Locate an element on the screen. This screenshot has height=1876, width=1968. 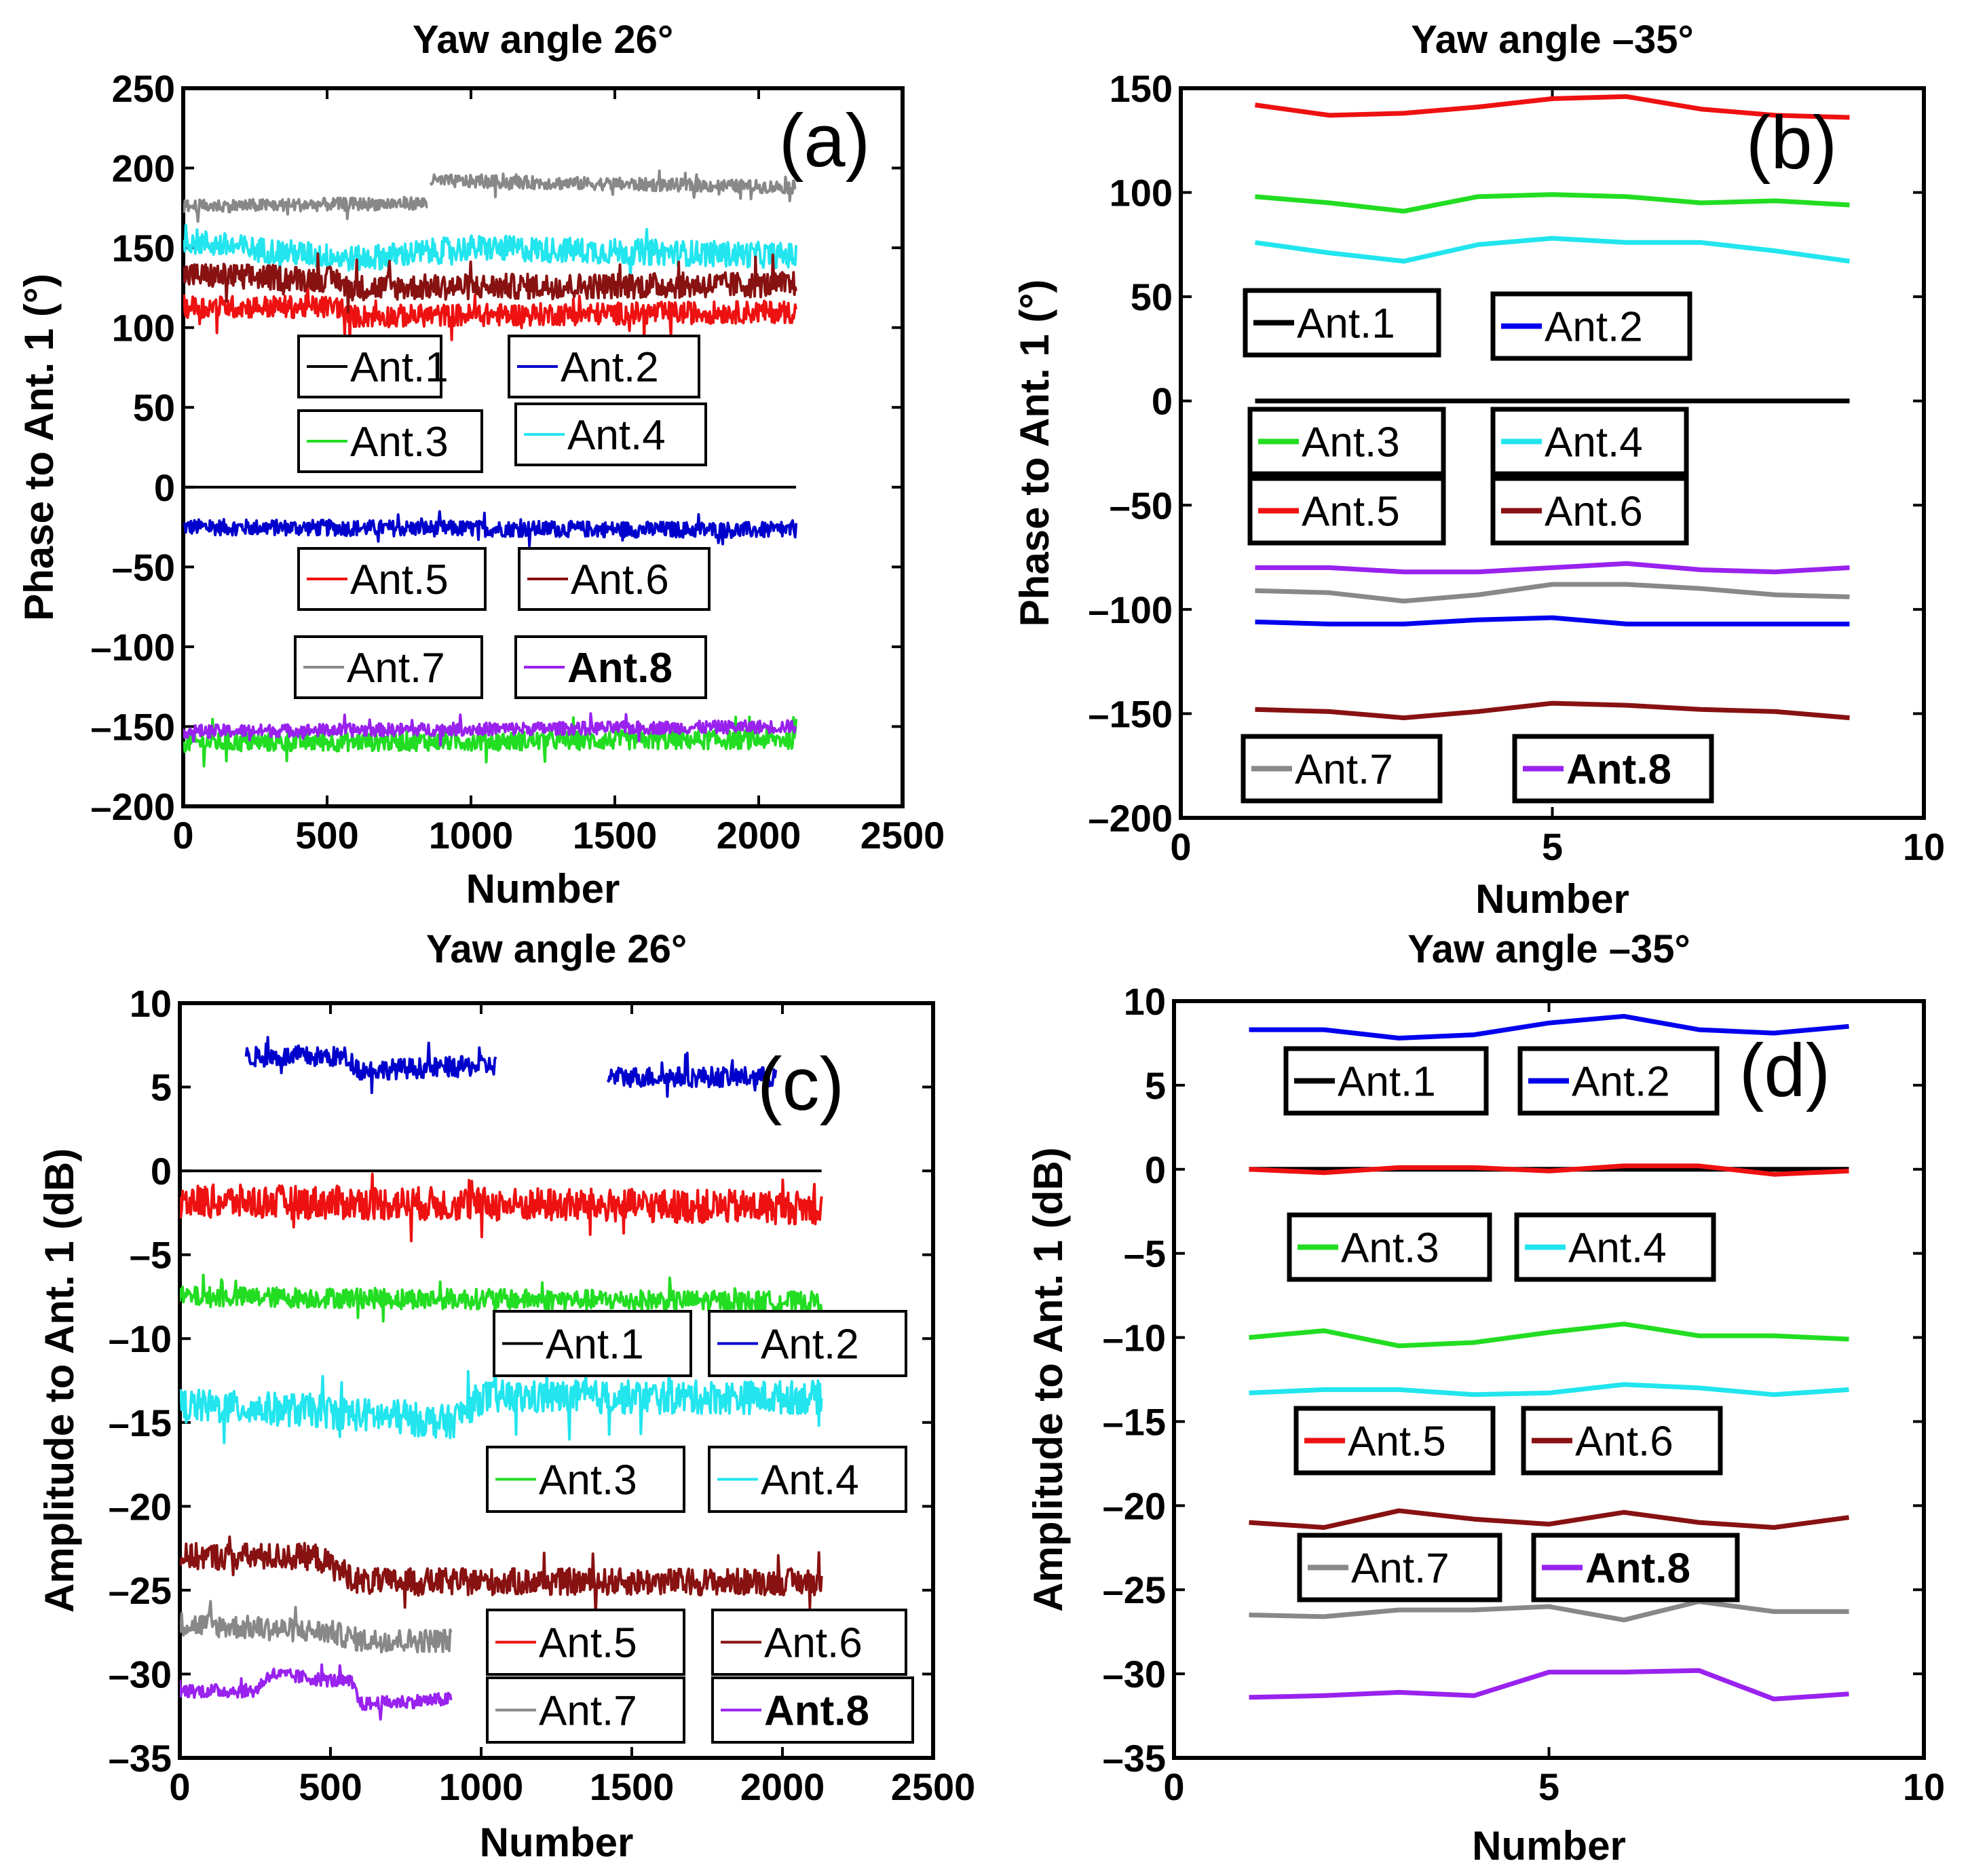
y-tick-label: –30 is located at coordinates (1134, 1674).